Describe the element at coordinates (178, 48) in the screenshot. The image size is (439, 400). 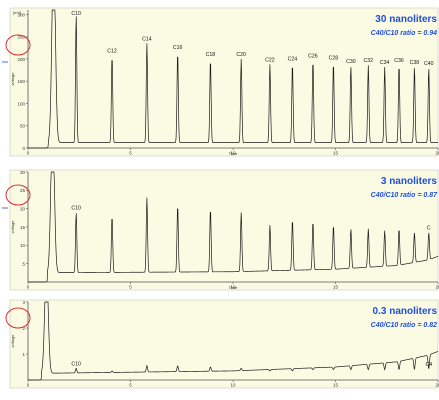
I see `peak-label: C16` at that location.